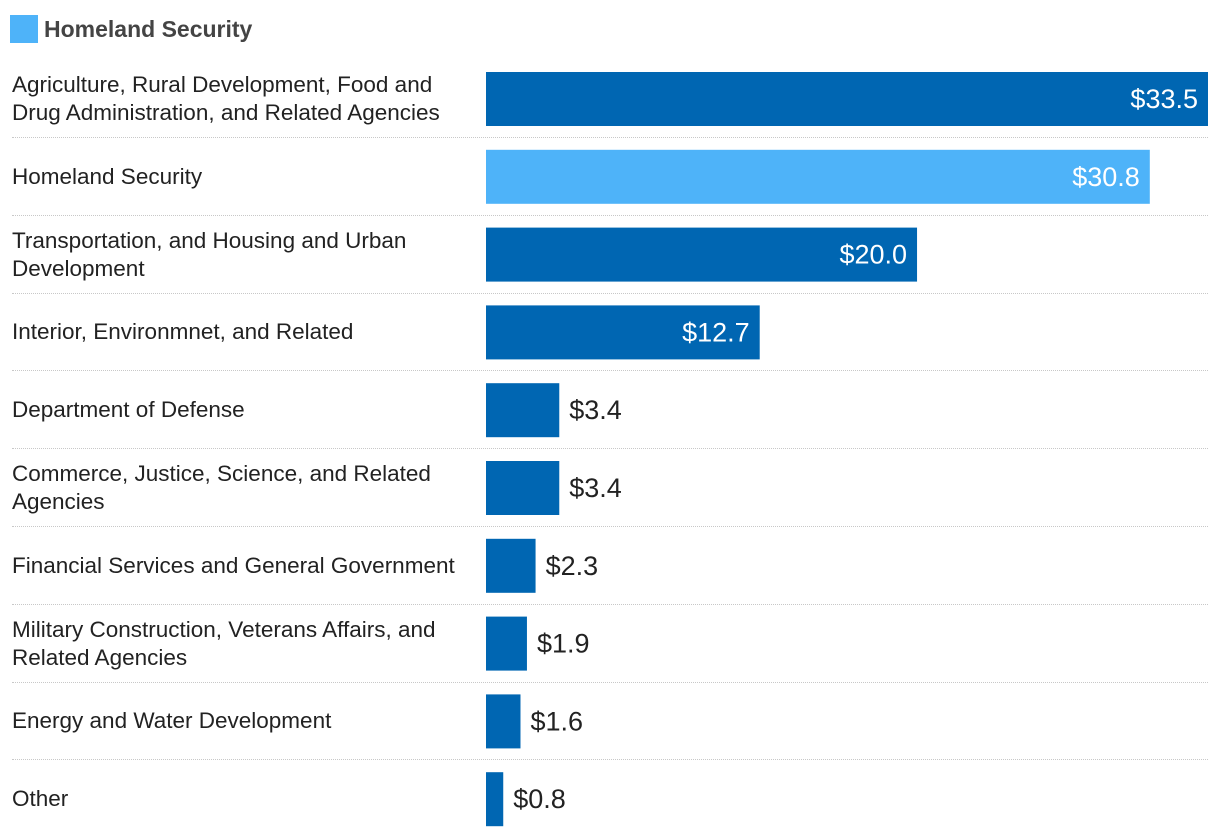 The image size is (1220, 832). I want to click on value-label: $20.0, so click(873, 255).